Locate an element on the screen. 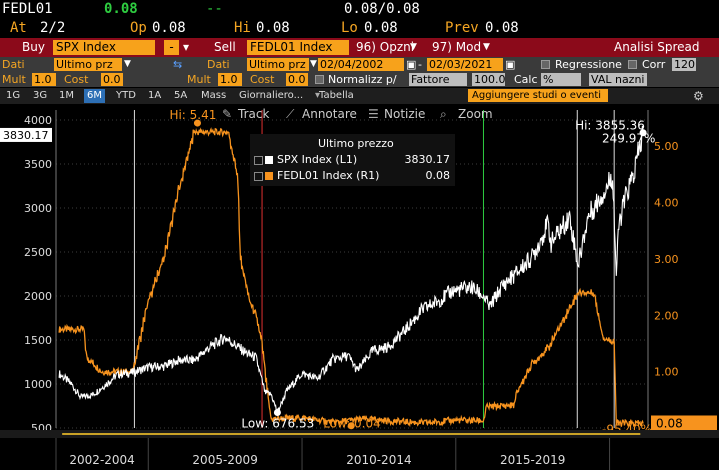  low-point-spx is located at coordinates (277, 412).